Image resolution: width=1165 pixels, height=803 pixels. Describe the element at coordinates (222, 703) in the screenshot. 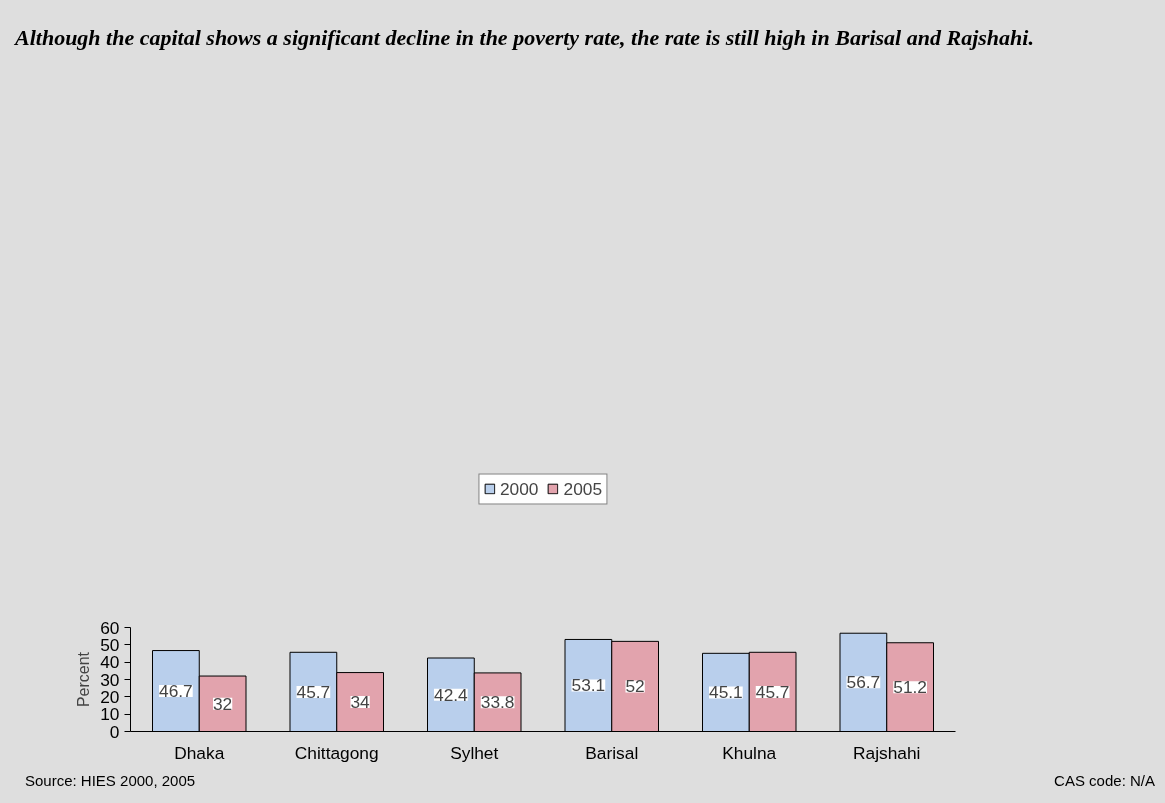

I see `data-label: 32` at that location.